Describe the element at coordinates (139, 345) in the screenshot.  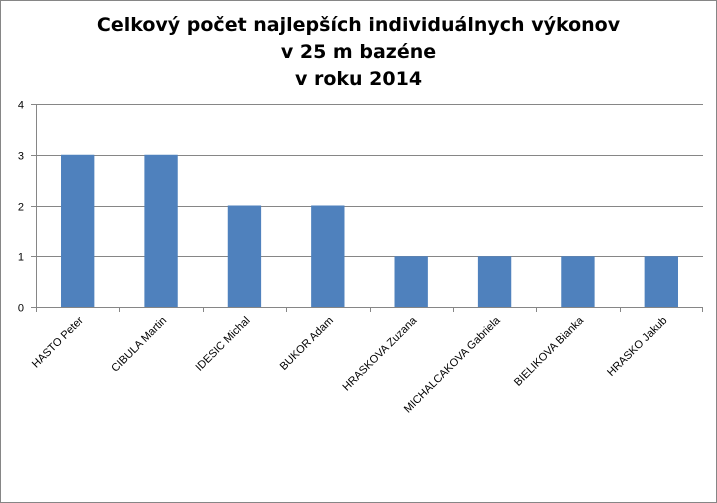
I see `x-tick-label: CIBULA Martin` at that location.